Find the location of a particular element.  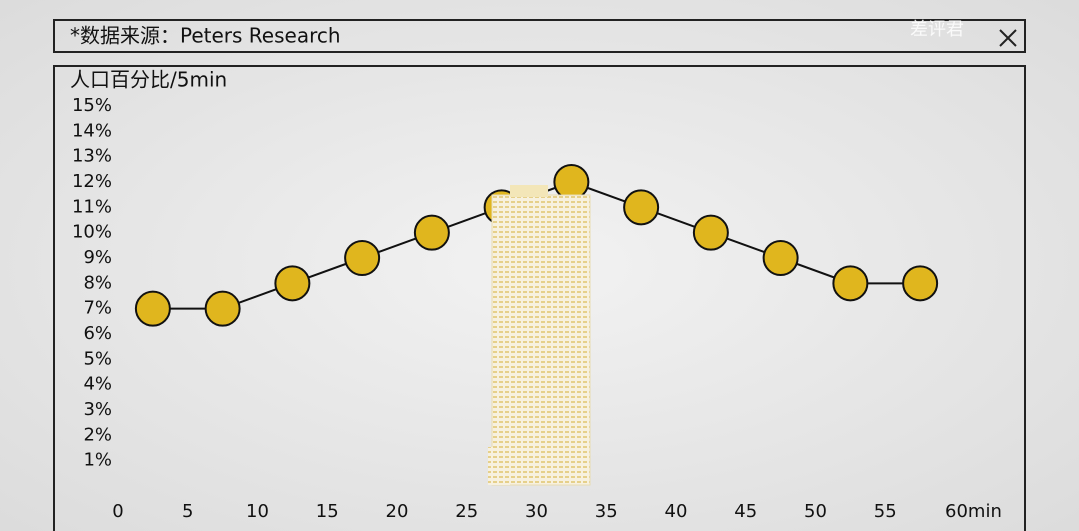

y-tick-label: 8% is located at coordinates (97, 282).